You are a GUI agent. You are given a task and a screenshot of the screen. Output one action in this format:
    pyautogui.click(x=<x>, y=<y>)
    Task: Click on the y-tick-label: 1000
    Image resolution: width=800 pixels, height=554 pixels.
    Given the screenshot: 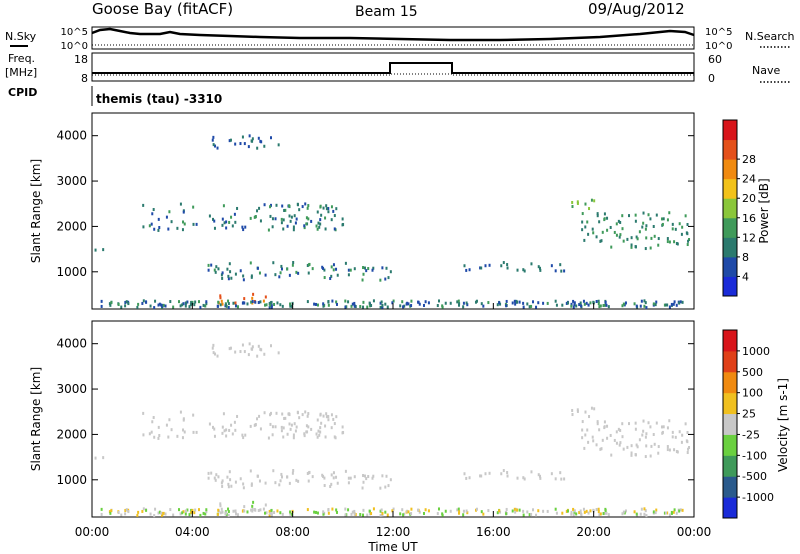 What is the action you would take?
    pyautogui.click(x=71, y=272)
    